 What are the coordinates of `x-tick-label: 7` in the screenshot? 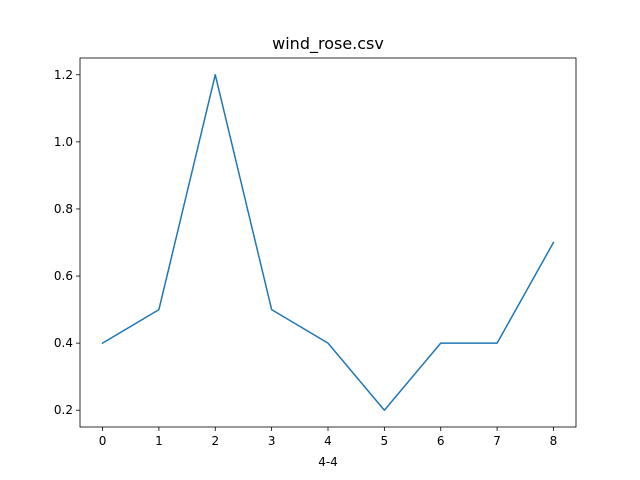 It's located at (497, 441).